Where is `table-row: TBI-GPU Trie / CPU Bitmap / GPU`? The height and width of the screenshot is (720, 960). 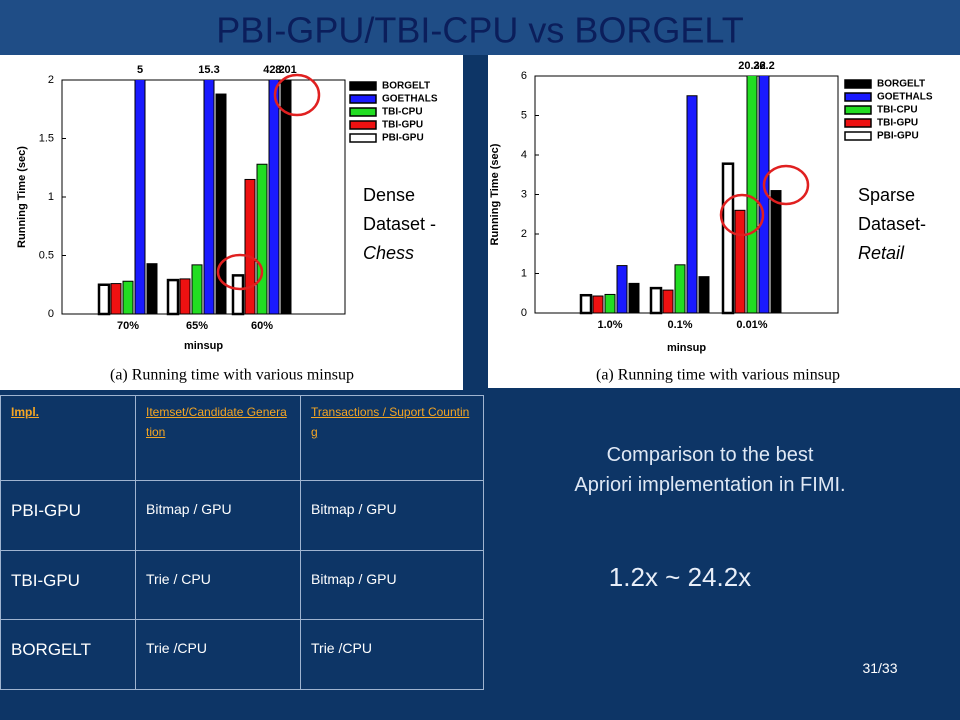
table-row: TBI-GPU Trie / CPU Bitmap / GPU is located at coordinates (242, 585).